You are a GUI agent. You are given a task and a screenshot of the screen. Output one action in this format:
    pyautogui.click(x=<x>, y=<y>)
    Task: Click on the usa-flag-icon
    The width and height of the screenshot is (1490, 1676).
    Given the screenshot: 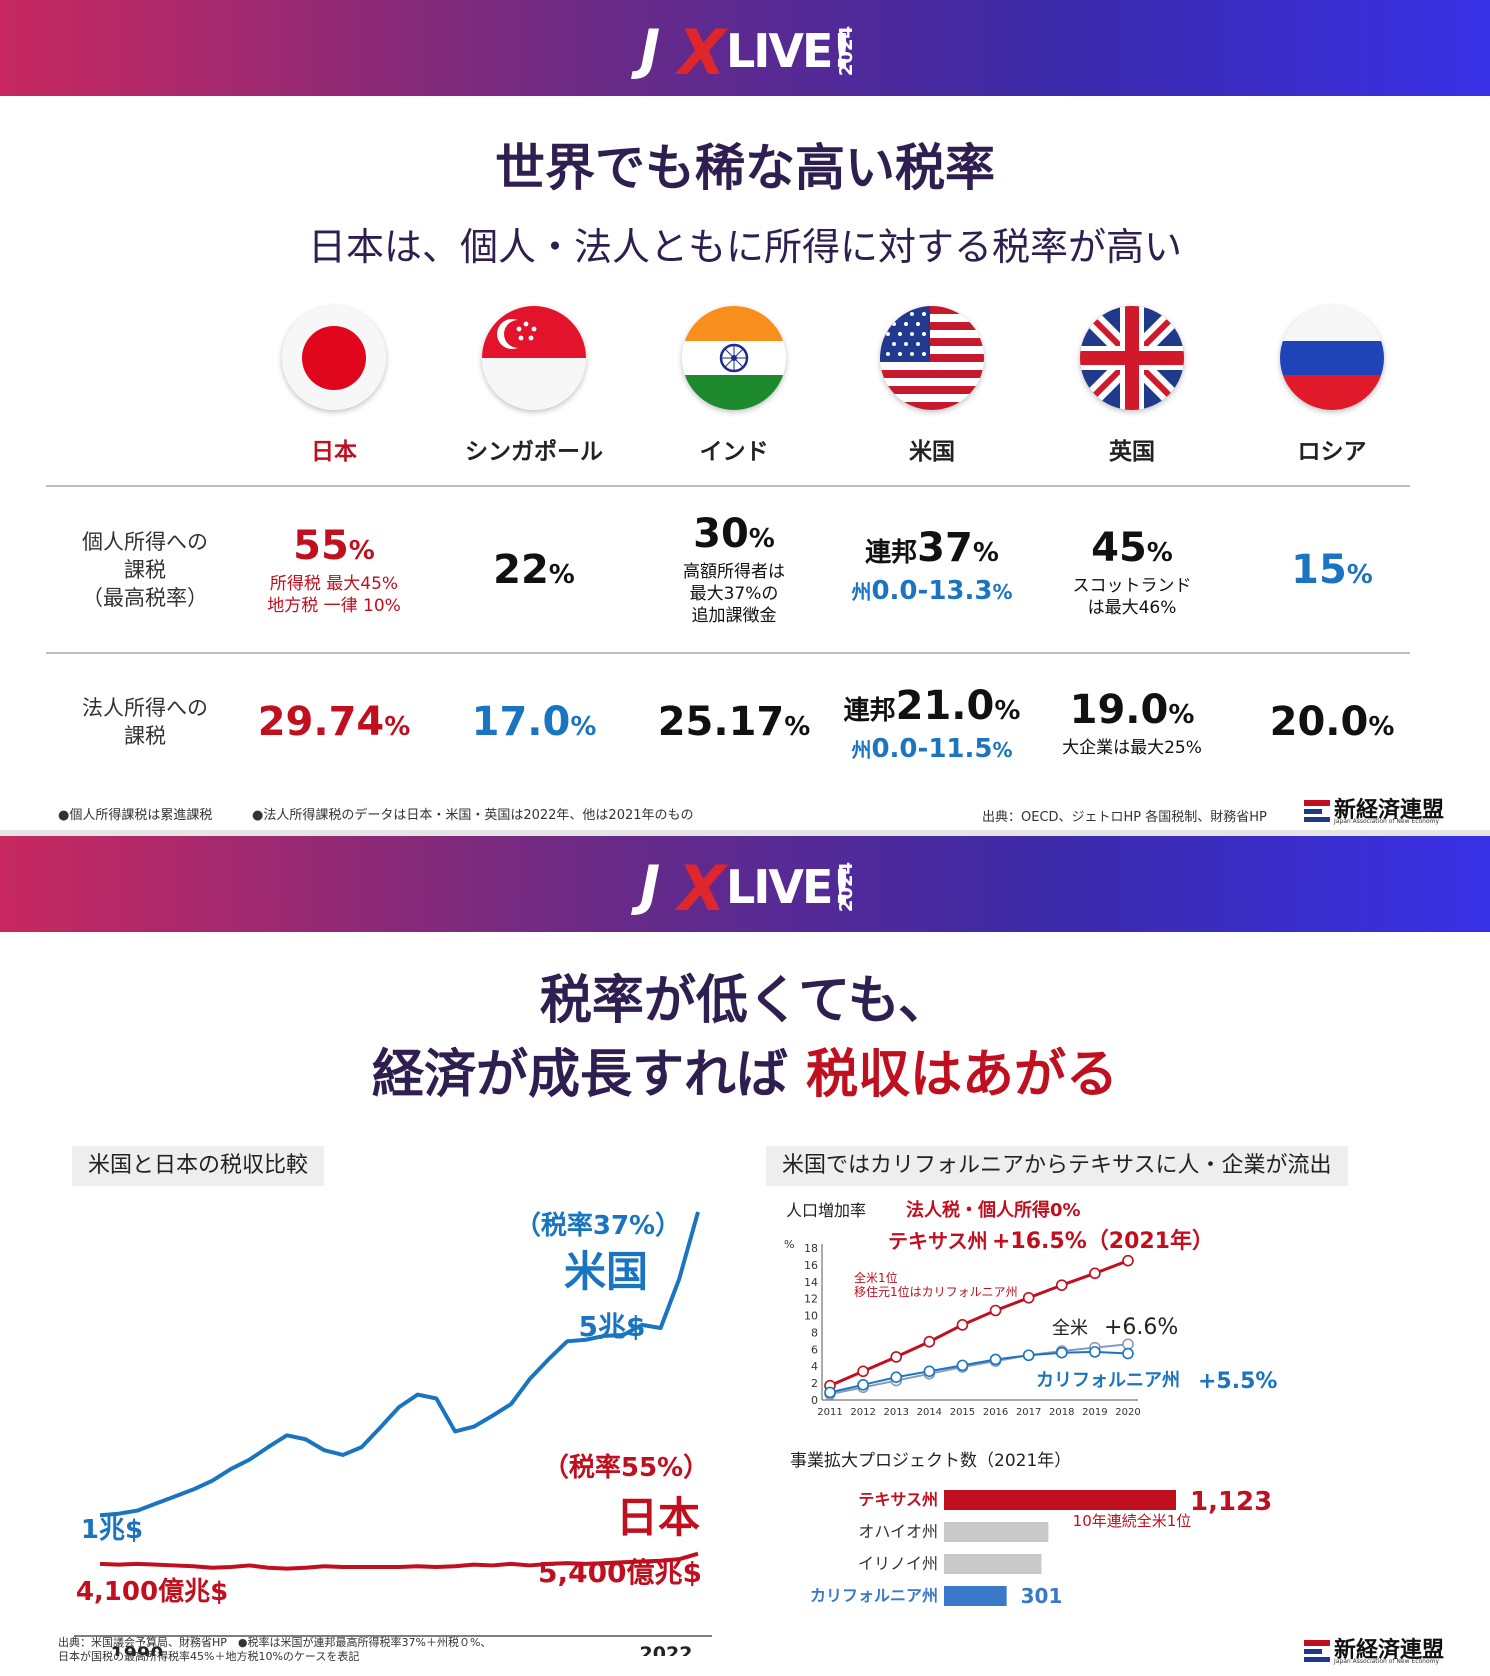 What is the action you would take?
    pyautogui.click(x=932, y=358)
    